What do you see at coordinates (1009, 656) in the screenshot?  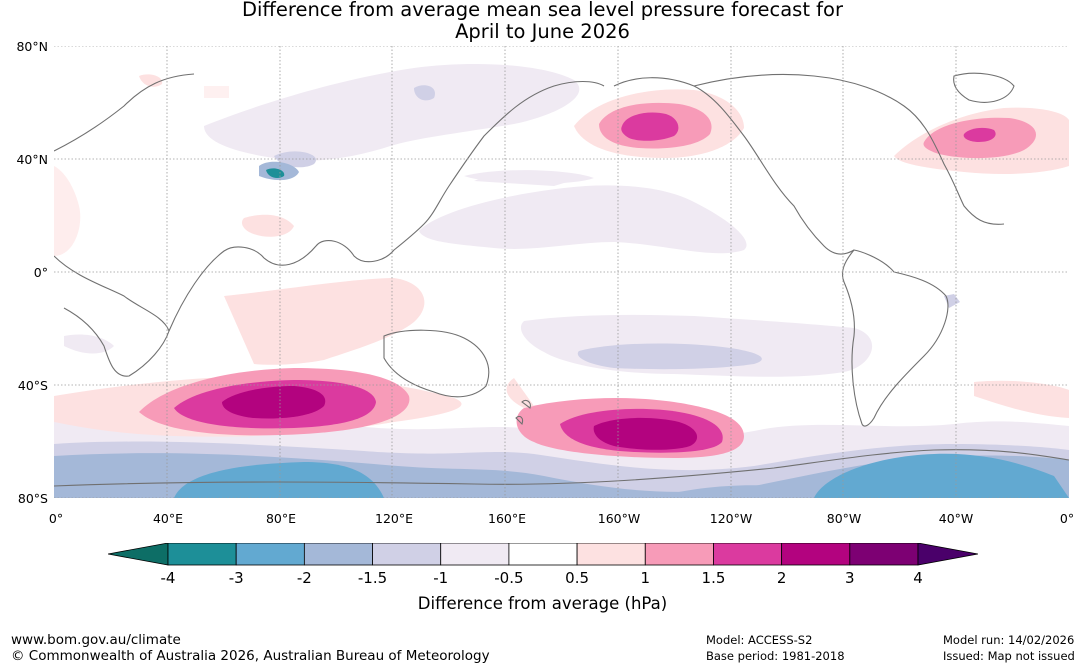 I see `footer-issued: Issued: Map not issued` at bounding box center [1009, 656].